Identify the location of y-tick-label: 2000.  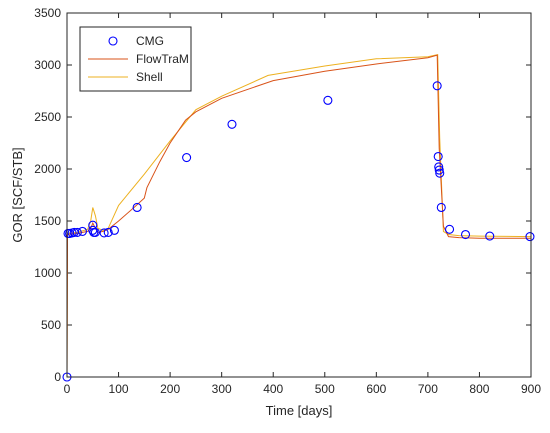
(47, 169).